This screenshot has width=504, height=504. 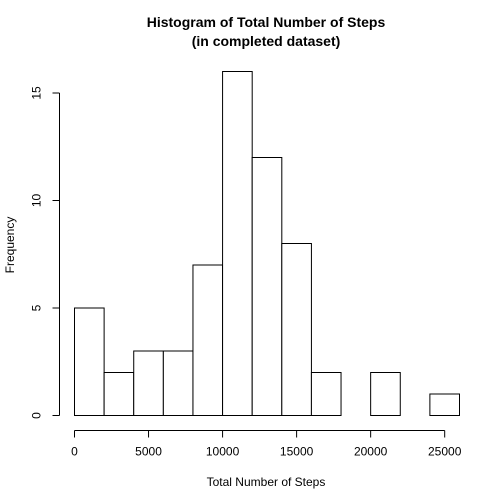 I want to click on x-tick-label: 20000, so click(x=371, y=452).